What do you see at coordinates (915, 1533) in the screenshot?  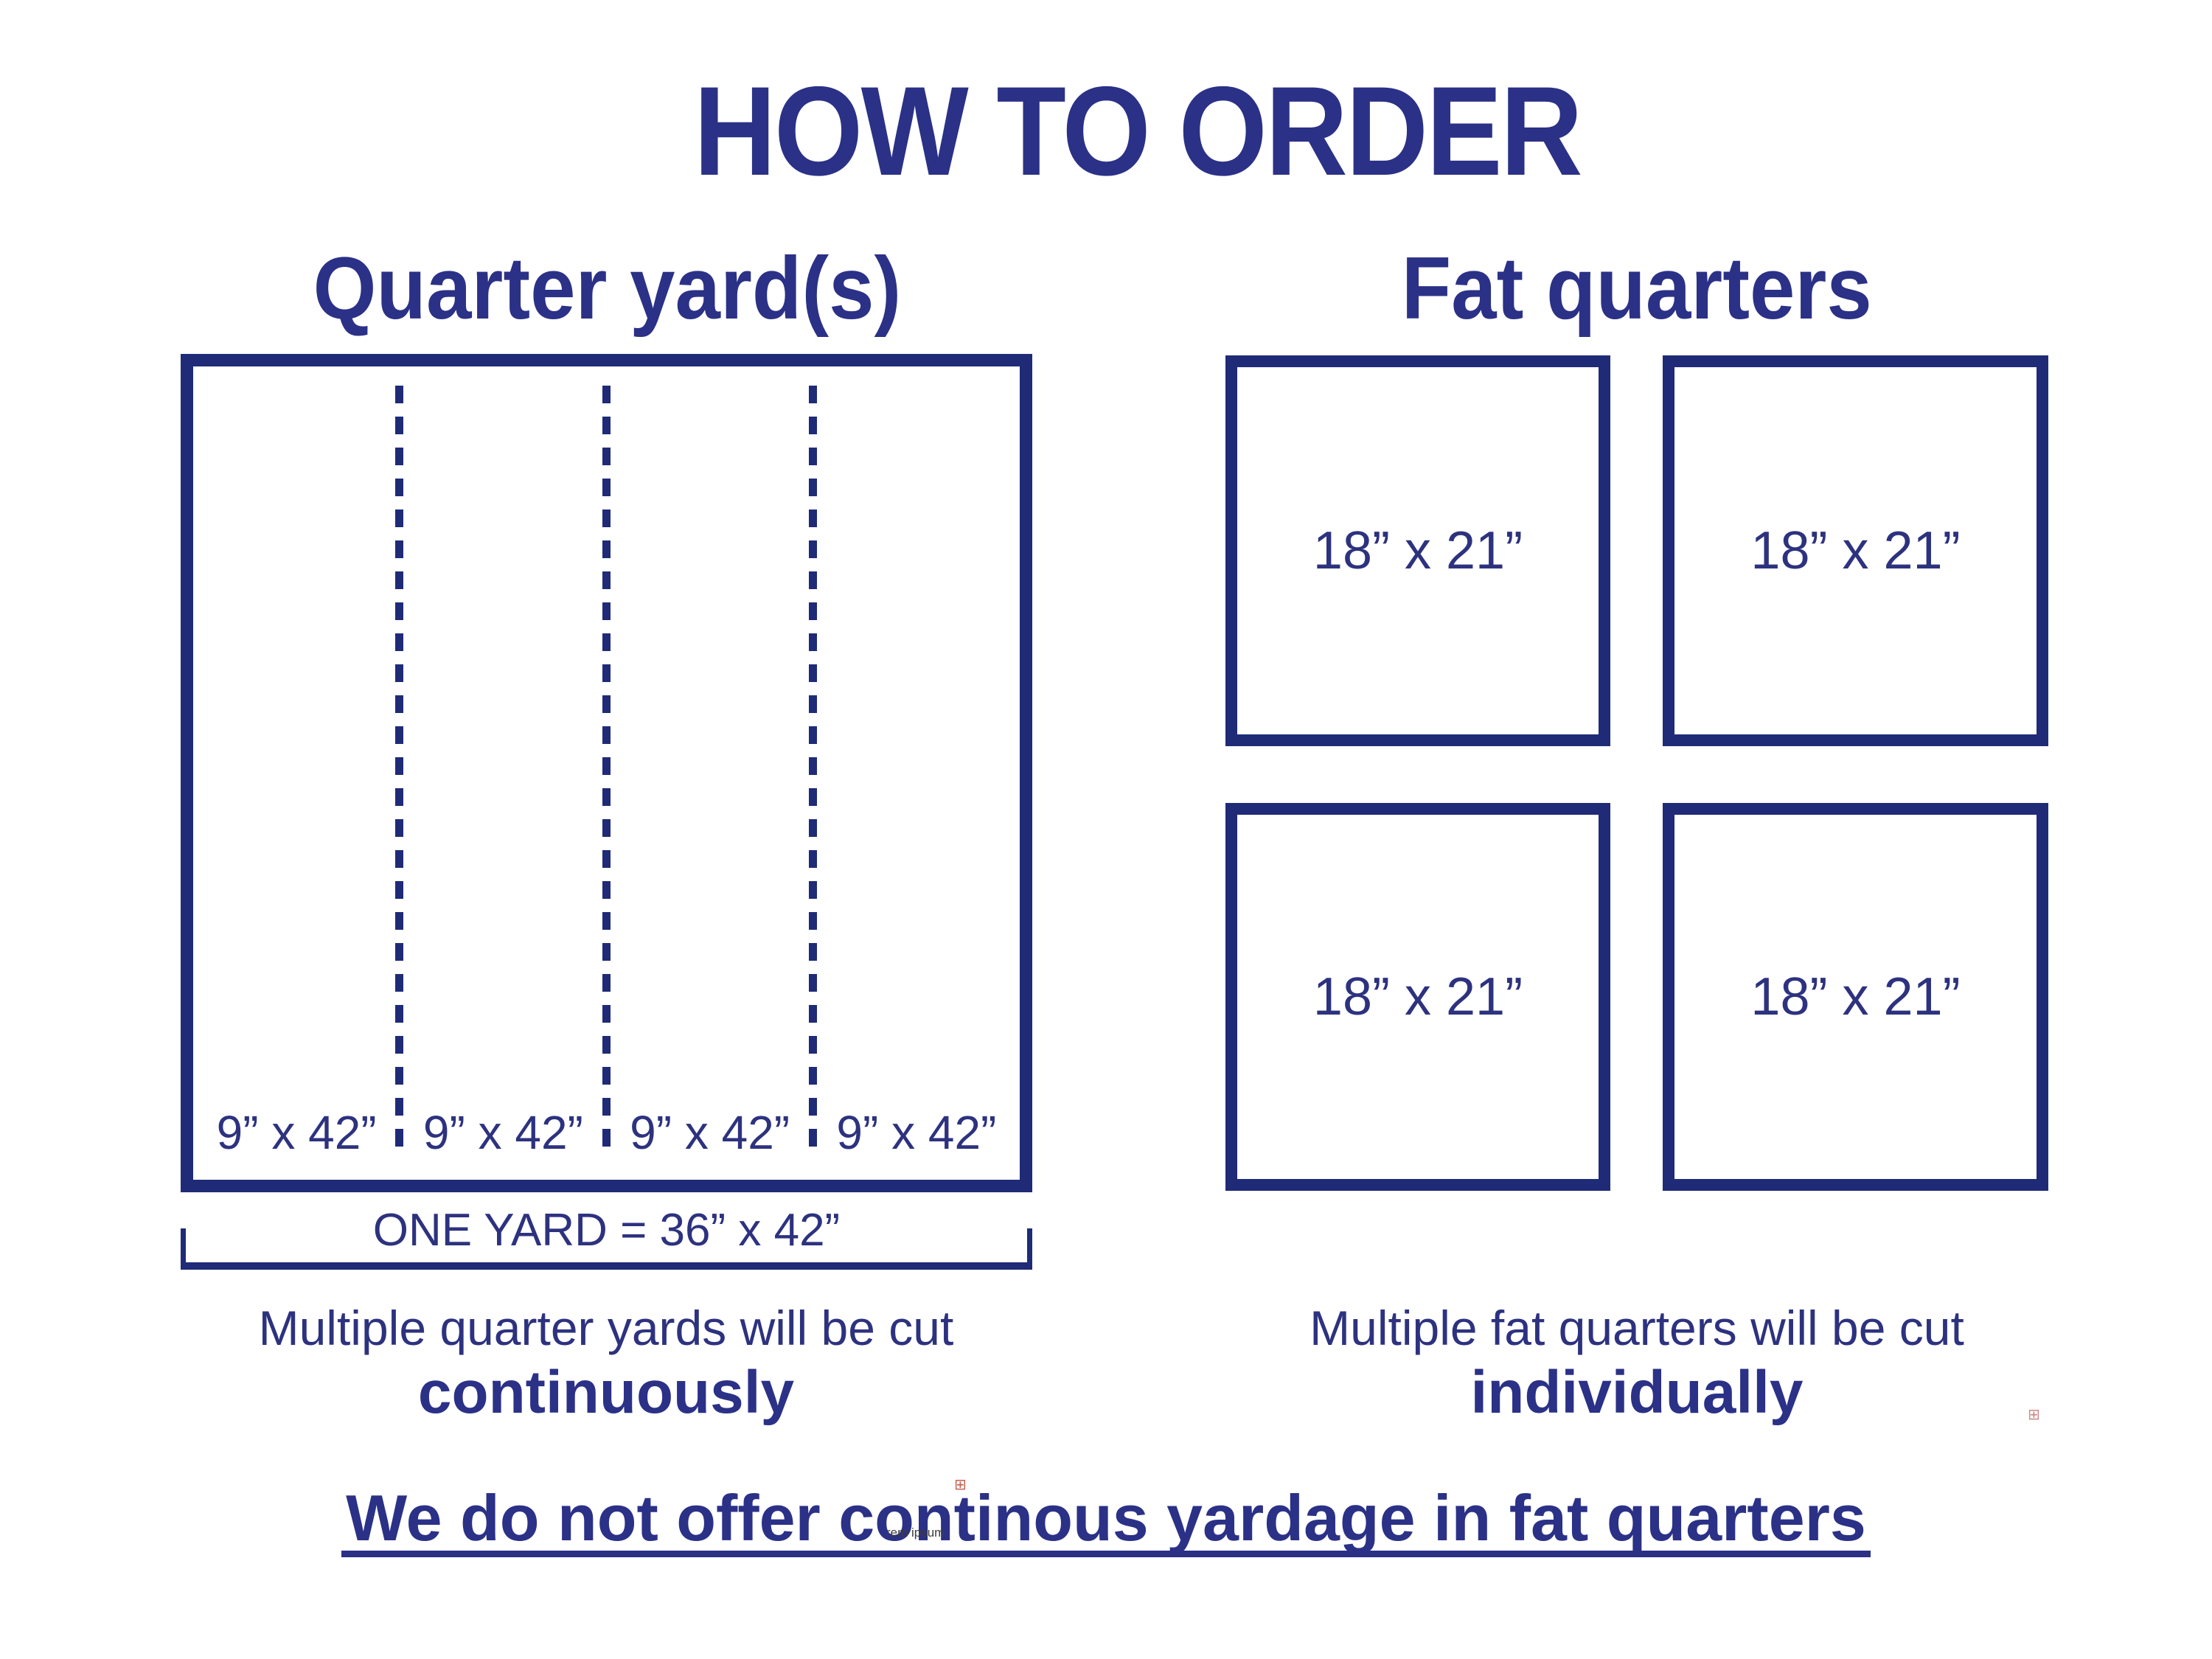 I see `watermark-fragment: rem ipsum` at bounding box center [915, 1533].